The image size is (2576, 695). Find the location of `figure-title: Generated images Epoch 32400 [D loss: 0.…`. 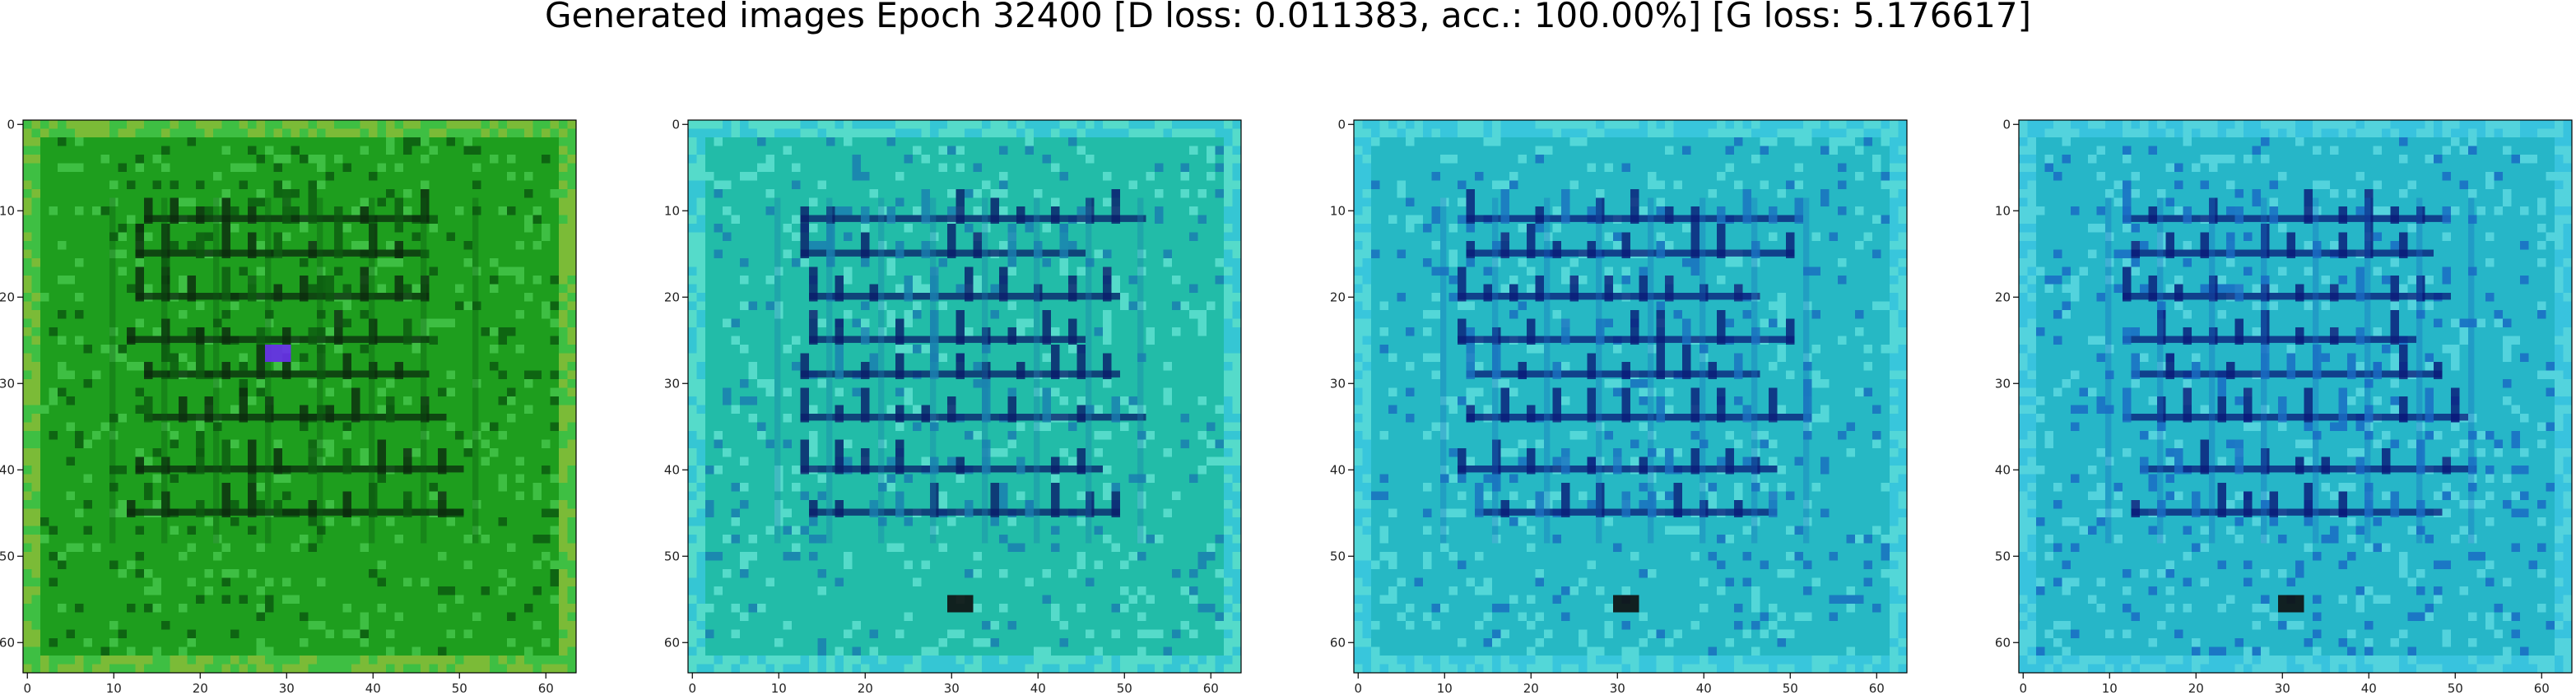

figure-title: Generated images Epoch 32400 [D loss: 0.… is located at coordinates (1288, 20).